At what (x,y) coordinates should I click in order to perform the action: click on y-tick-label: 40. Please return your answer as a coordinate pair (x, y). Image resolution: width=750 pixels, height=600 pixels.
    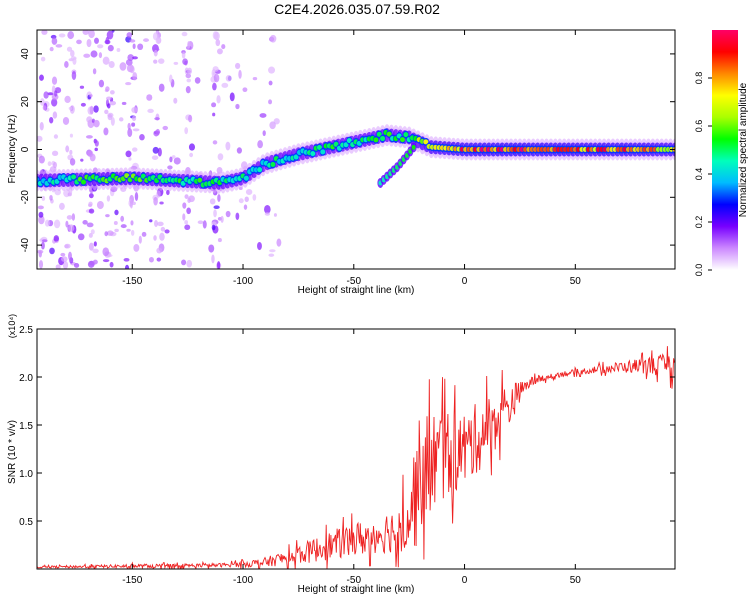
    Looking at the image, I should click on (25, 54).